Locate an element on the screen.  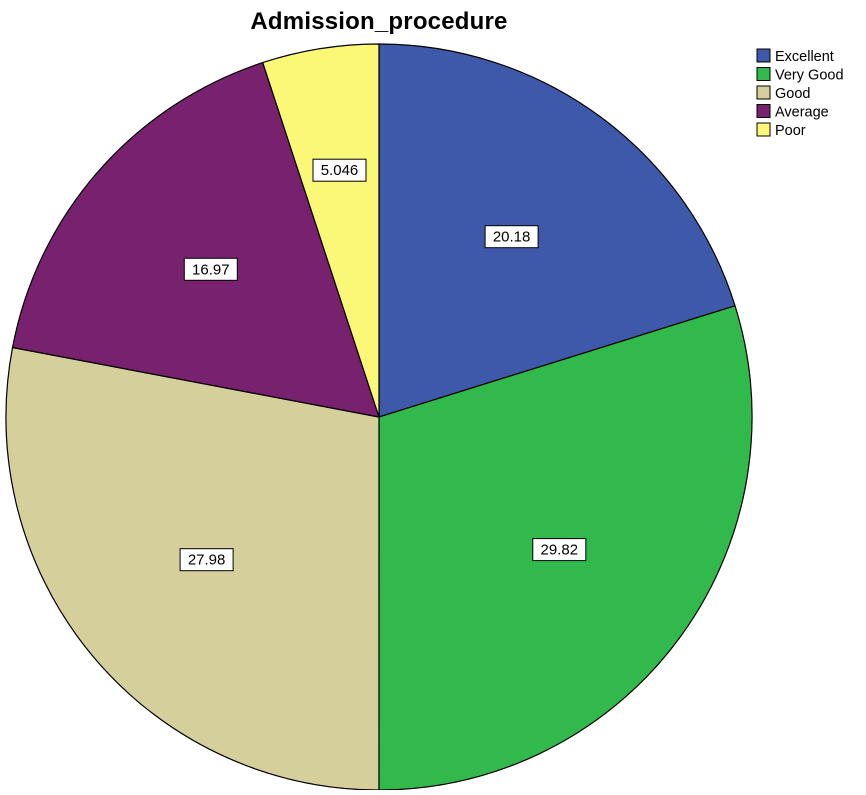
data-label-very-good: 29.82 is located at coordinates (559, 550).